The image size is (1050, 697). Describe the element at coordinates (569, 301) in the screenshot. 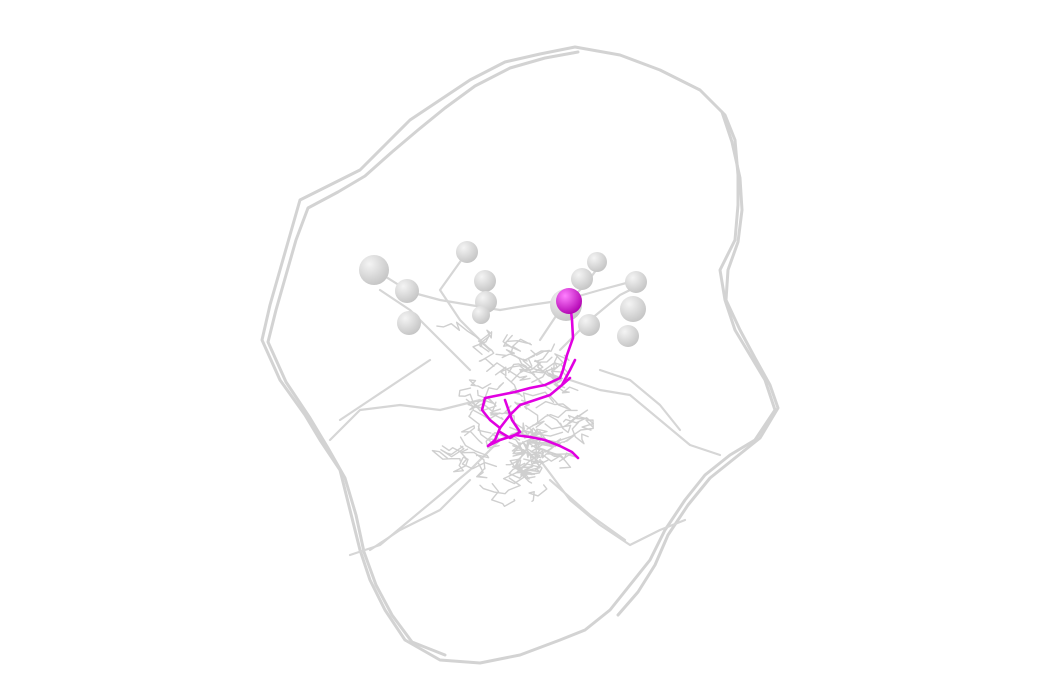

I see `highlighted-neuron-soma` at that location.